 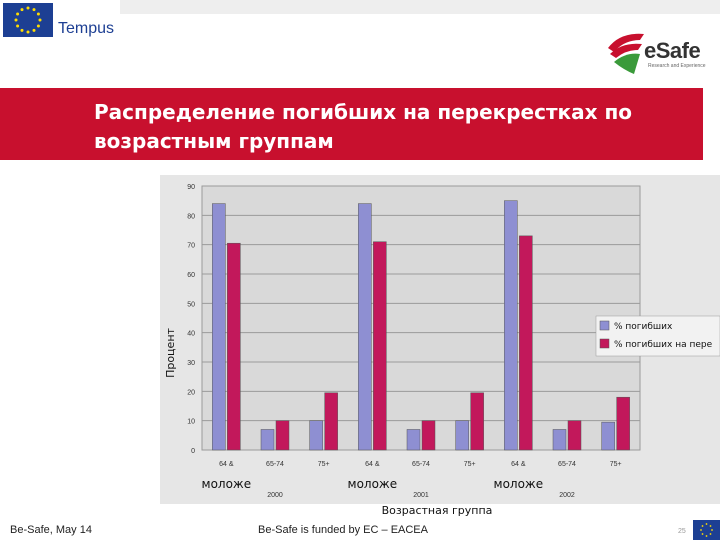 I want to click on y-tick-label: 60, so click(x=191, y=275).